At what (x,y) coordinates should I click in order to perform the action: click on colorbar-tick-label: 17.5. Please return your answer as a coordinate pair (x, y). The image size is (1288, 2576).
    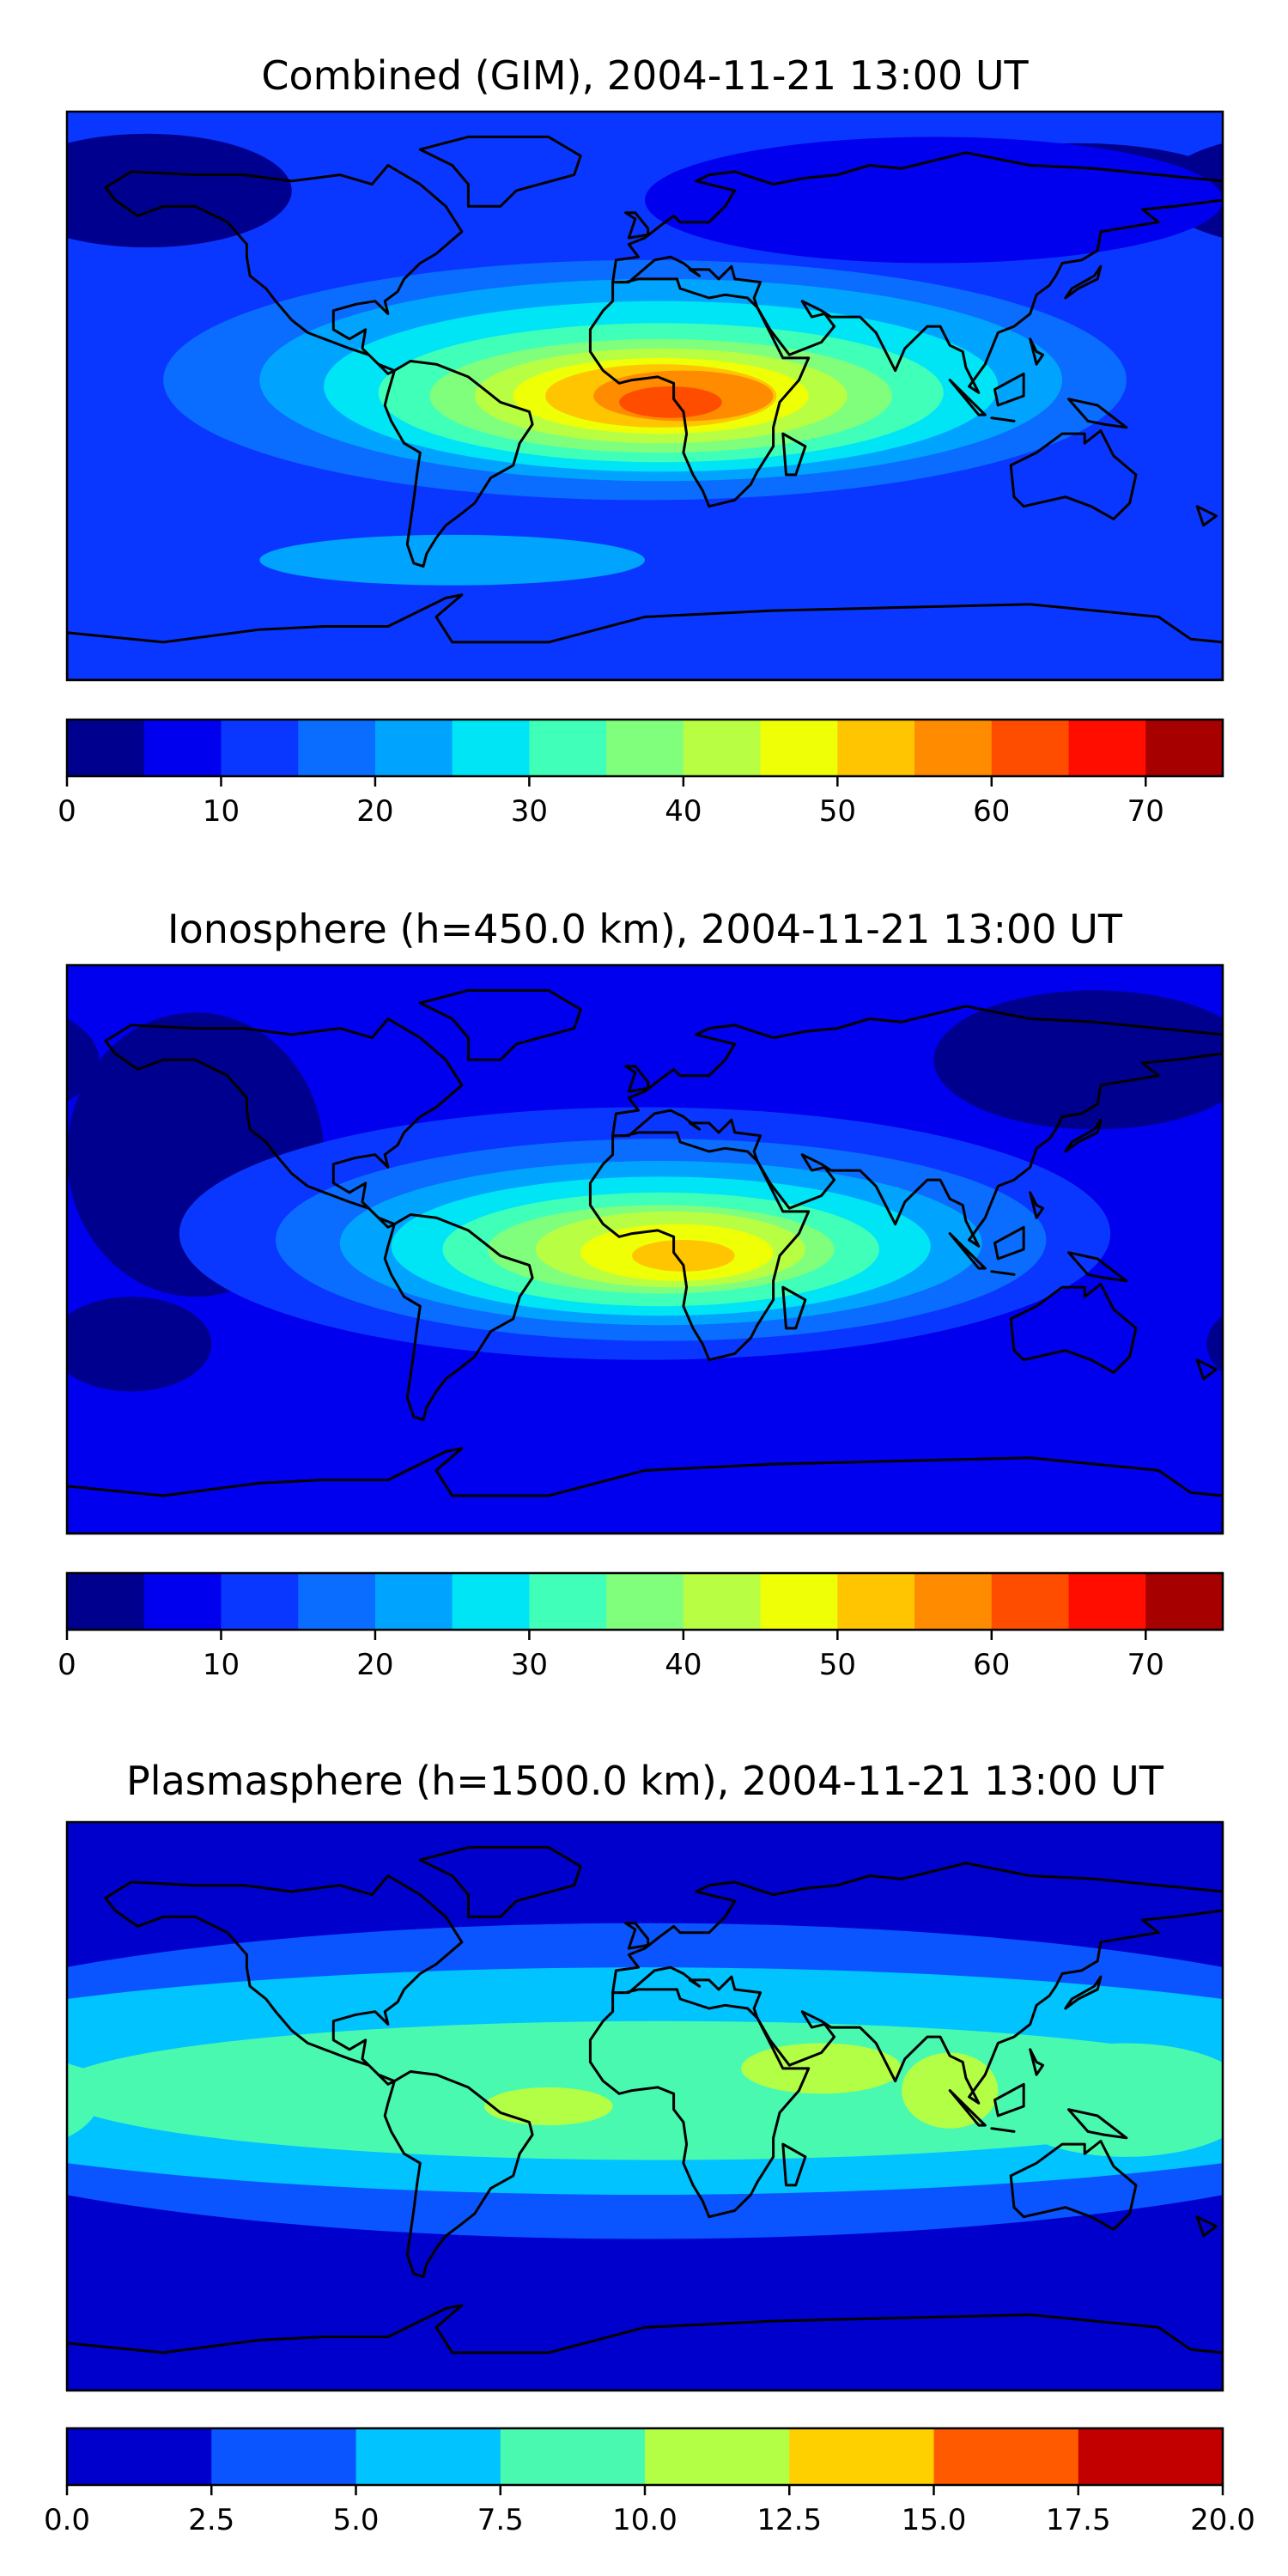
    Looking at the image, I should click on (1078, 2520).